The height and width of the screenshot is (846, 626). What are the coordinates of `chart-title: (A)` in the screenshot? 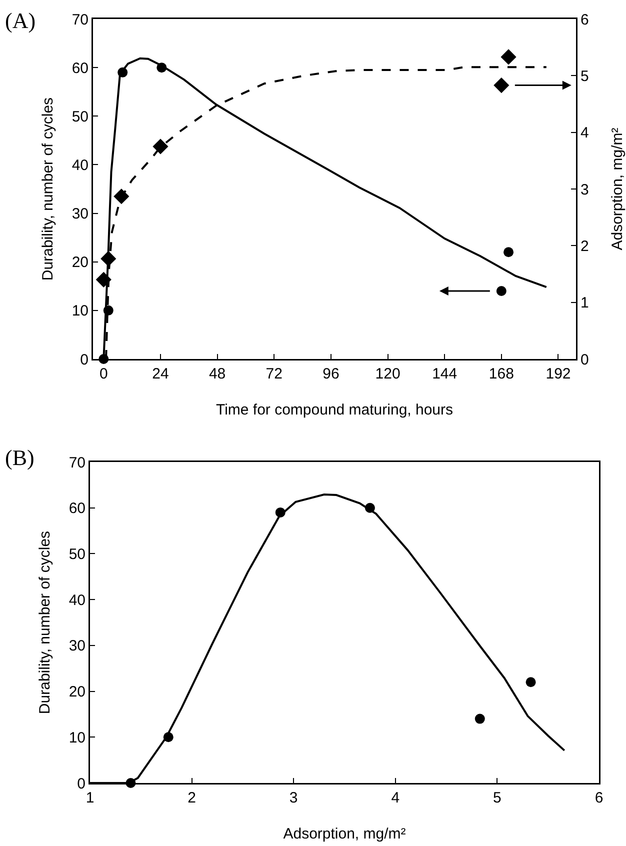 It's located at (20, 20).